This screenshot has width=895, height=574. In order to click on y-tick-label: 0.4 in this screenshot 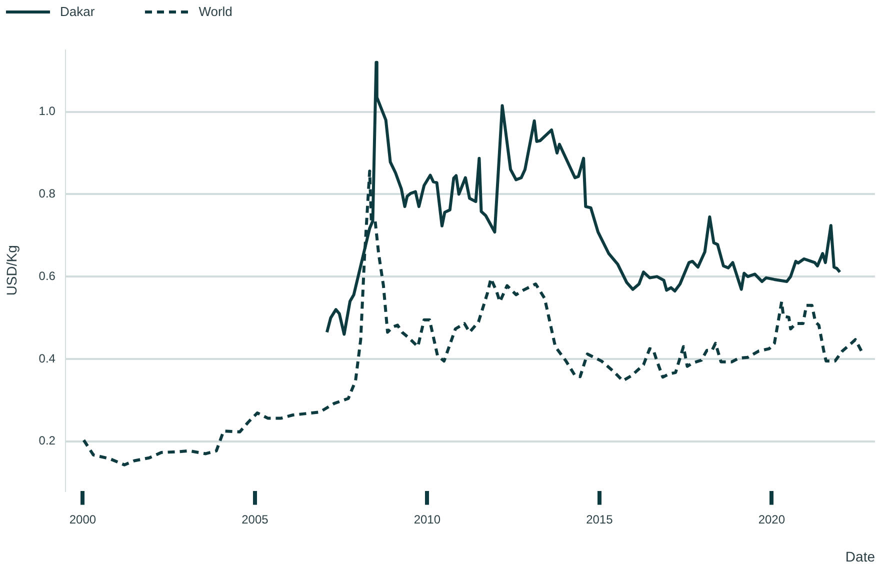, I will do `click(47, 358)`.